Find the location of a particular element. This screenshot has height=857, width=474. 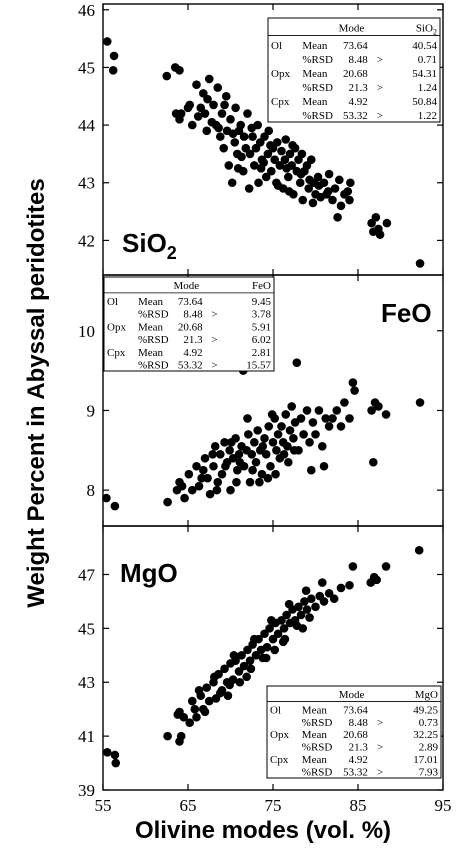

stats-table-cell: 0.71 is located at coordinates (427, 60).